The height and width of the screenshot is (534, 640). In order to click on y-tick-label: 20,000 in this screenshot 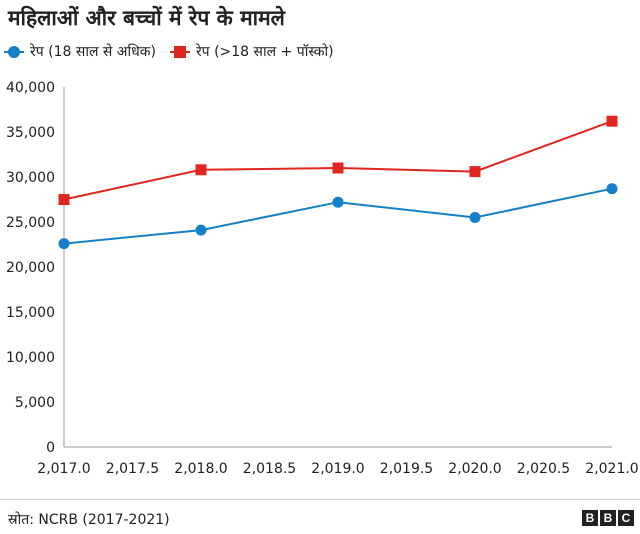, I will do `click(30, 268)`.